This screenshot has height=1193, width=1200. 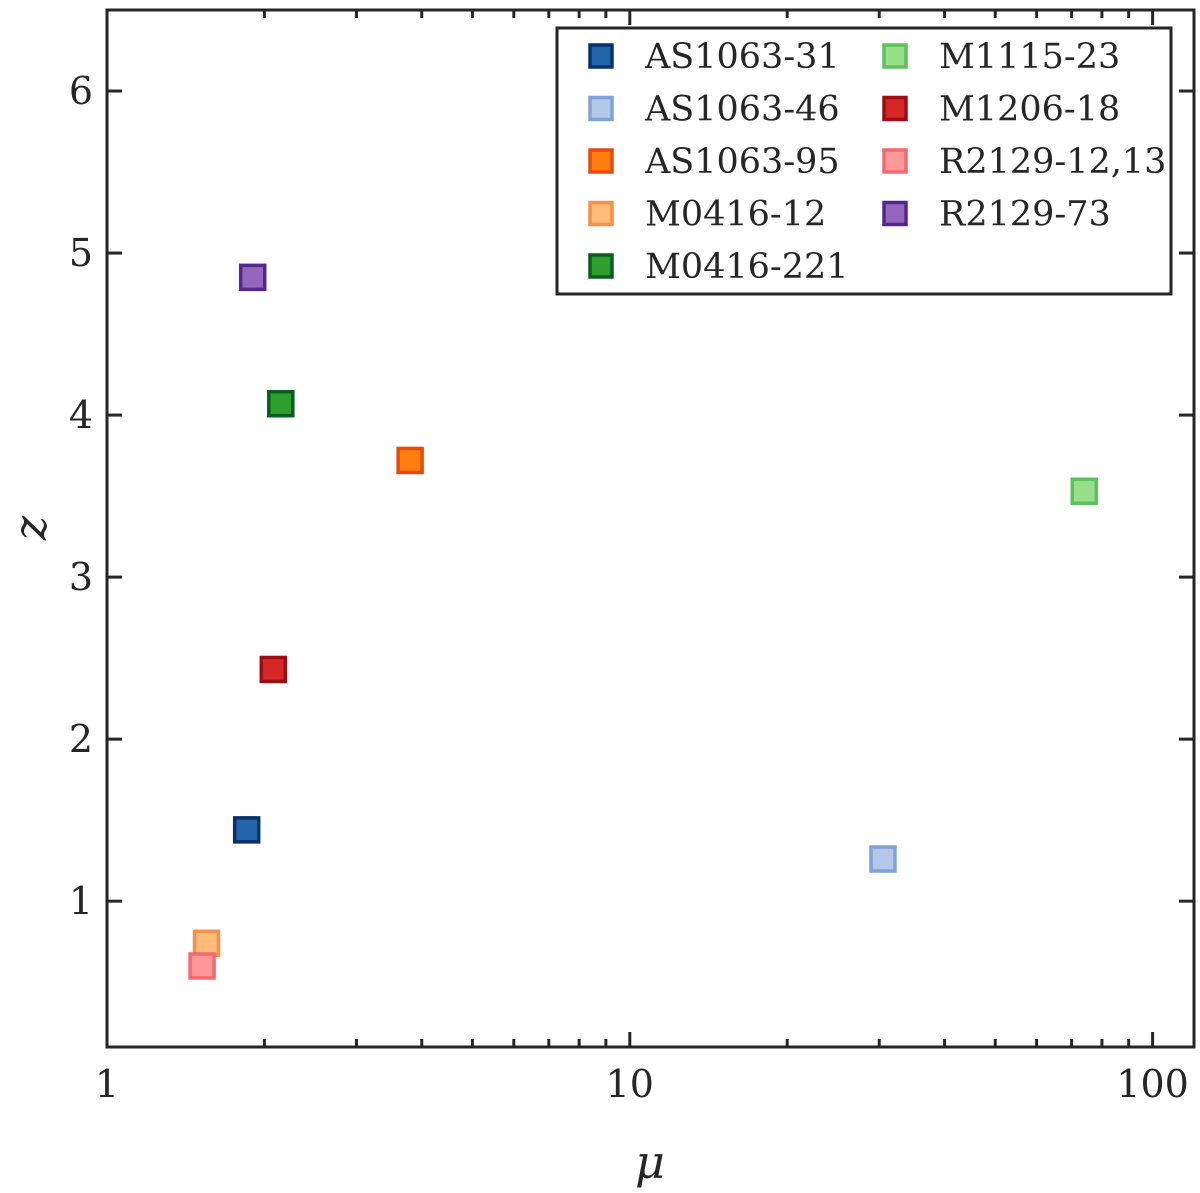 What do you see at coordinates (1025, 215) in the screenshot?
I see `legend-label: R2129-73` at bounding box center [1025, 215].